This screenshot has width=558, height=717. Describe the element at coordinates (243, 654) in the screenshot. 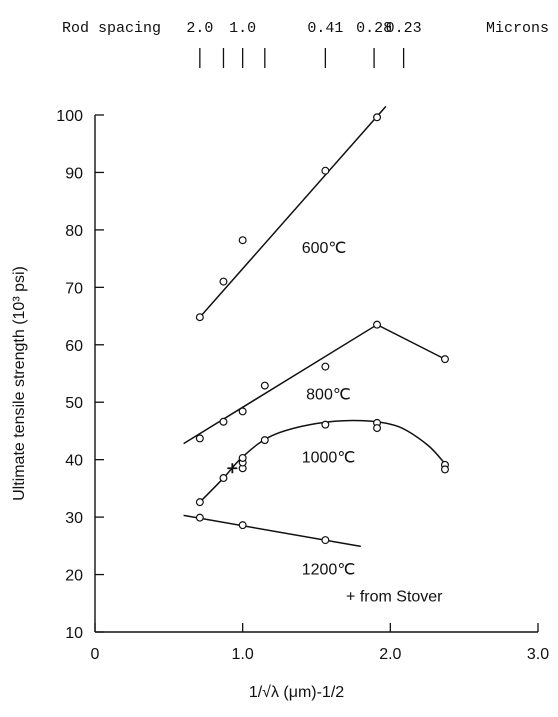

I see `x-tick-label: 1.0` at that location.